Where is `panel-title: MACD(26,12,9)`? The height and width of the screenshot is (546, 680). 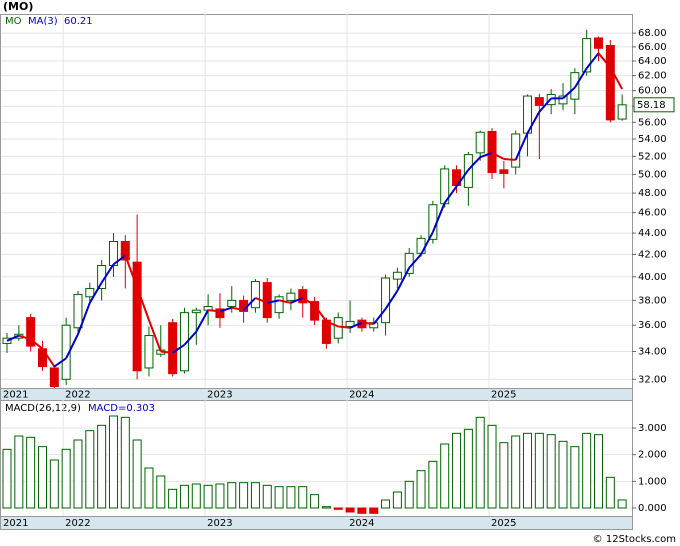 panel-title: MACD(26,12,9) is located at coordinates (43, 408).